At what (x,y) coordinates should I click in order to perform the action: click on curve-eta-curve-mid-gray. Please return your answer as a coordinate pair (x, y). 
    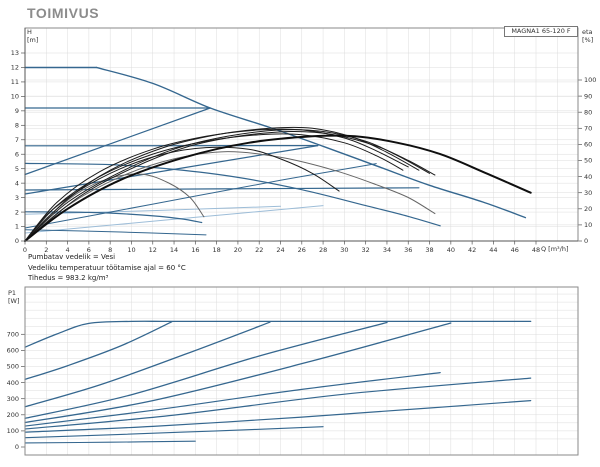
    Looking at the image, I should click on (230, 196).